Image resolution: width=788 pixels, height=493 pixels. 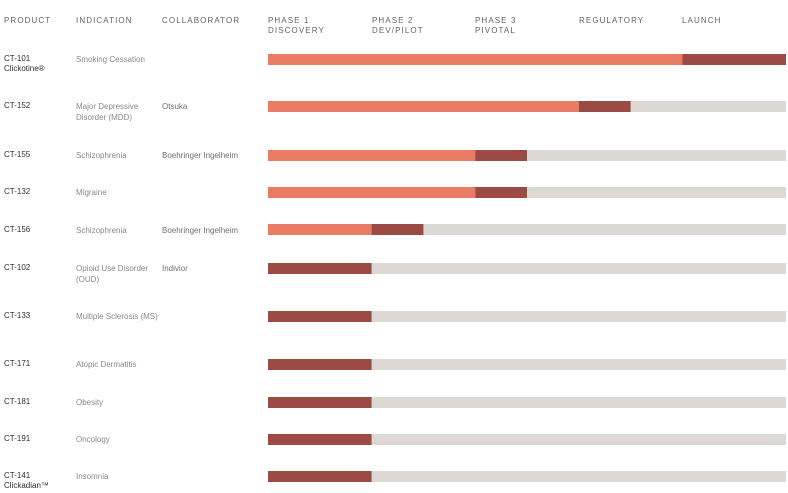 I want to click on indication-text: Opioid Use Disorder (OUD), so click(x=112, y=274).